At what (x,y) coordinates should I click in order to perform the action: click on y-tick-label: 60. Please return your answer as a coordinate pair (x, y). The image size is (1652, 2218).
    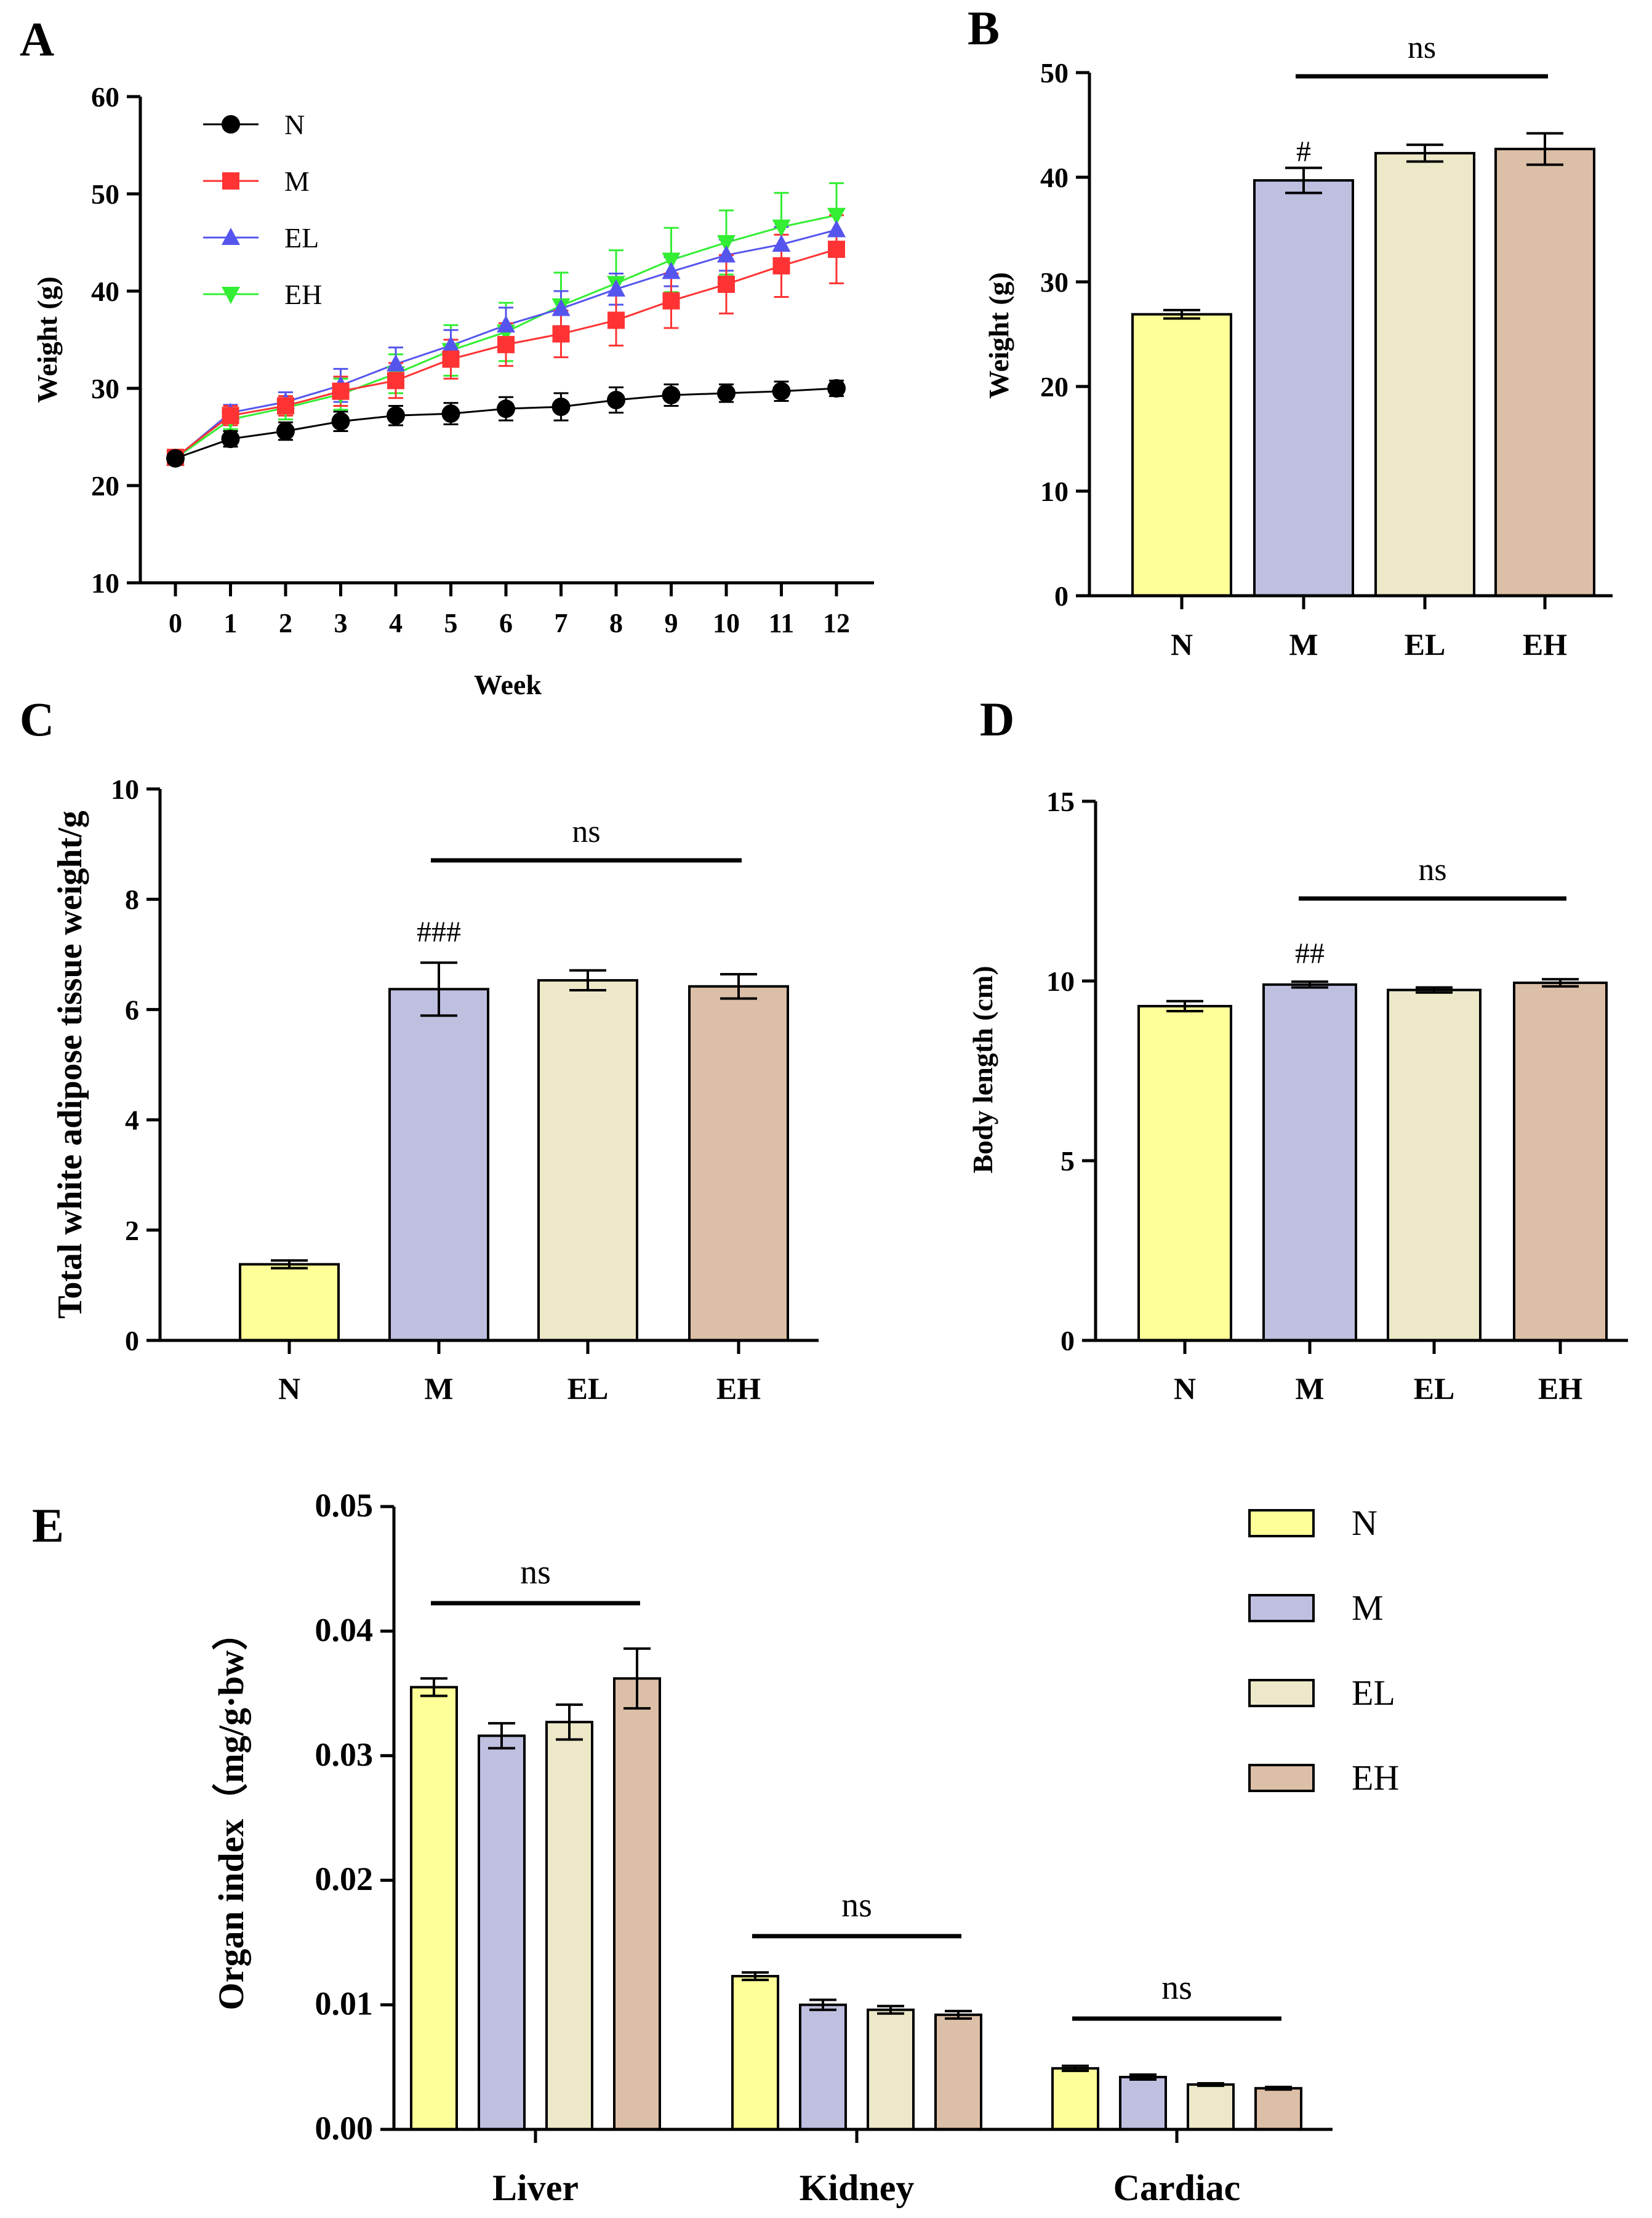
    Looking at the image, I should click on (105, 97).